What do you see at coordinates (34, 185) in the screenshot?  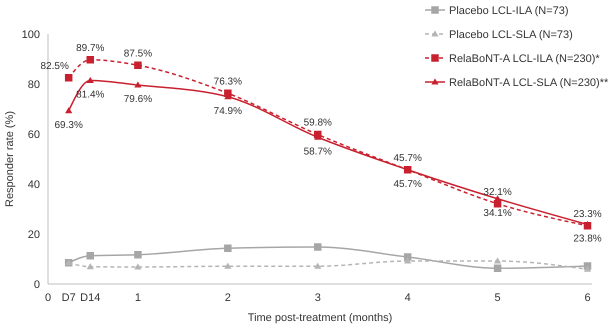 I see `y-tick-label: 40` at bounding box center [34, 185].